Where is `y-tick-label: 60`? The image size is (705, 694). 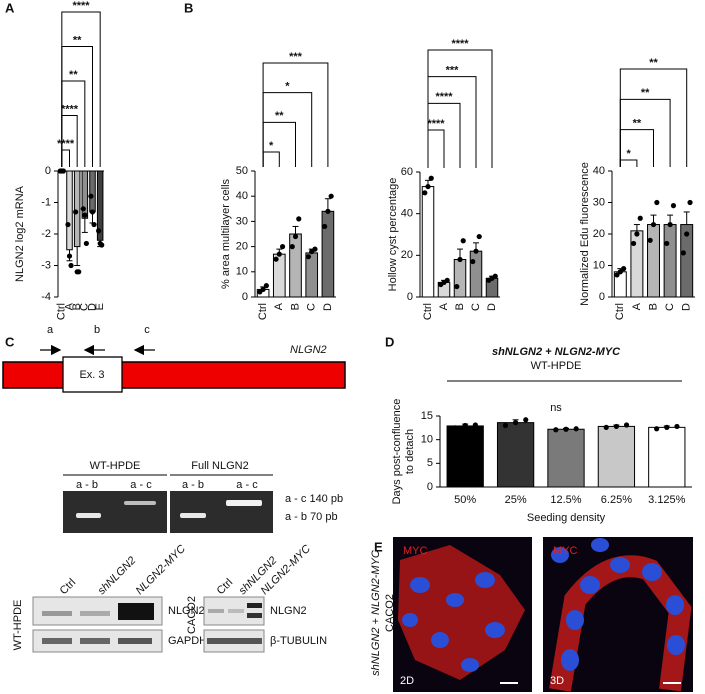
y-tick-label: 60 is located at coordinates (407, 172).